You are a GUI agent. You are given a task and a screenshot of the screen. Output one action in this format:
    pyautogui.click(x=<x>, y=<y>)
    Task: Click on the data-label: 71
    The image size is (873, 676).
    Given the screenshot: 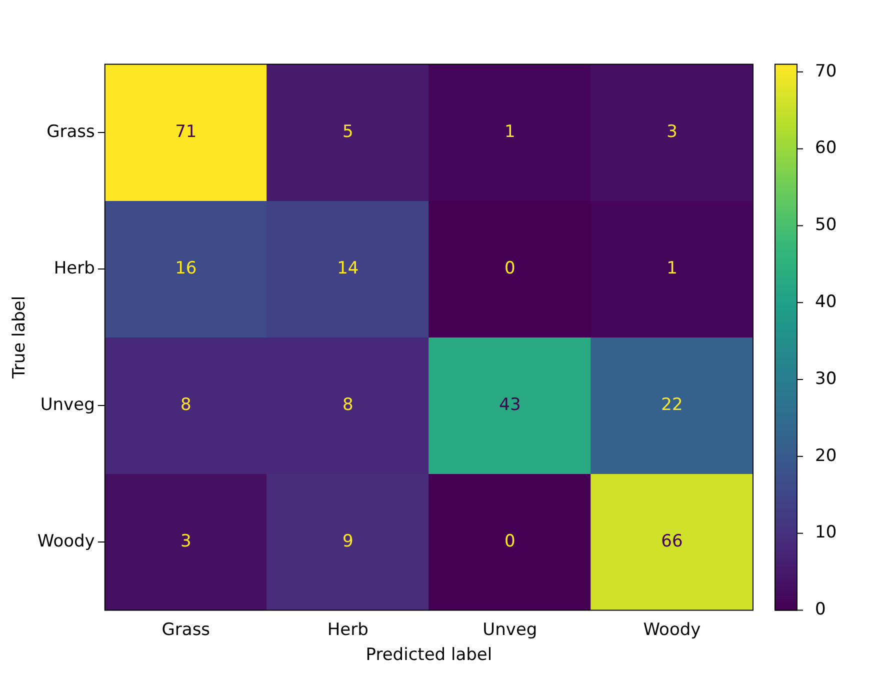 What is the action you would take?
    pyautogui.click(x=186, y=132)
    